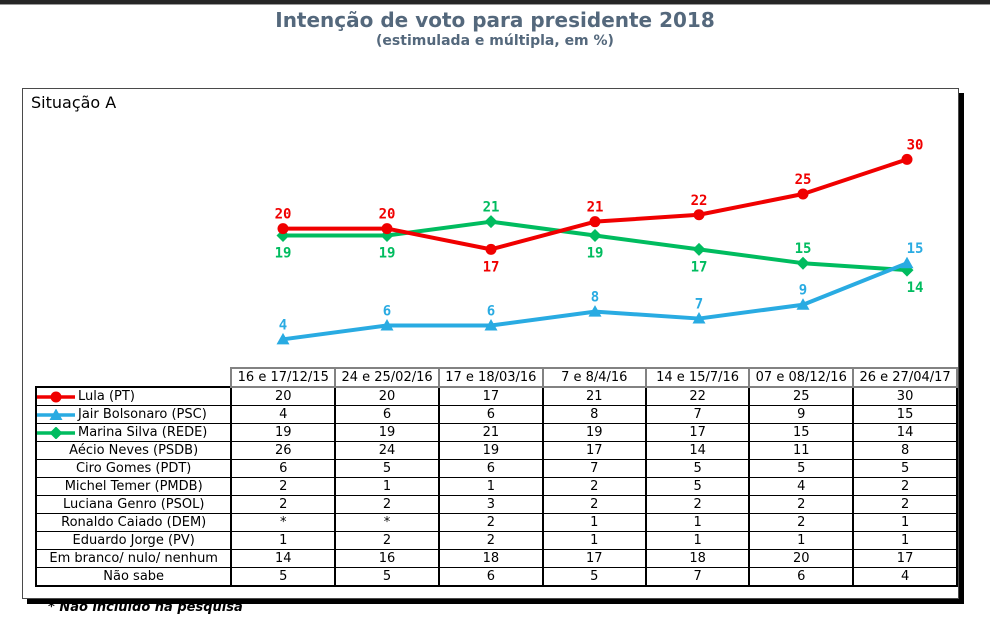 This screenshot has width=990, height=633. I want to click on row-label: Ronaldo Caiado (DEM), so click(133, 522).